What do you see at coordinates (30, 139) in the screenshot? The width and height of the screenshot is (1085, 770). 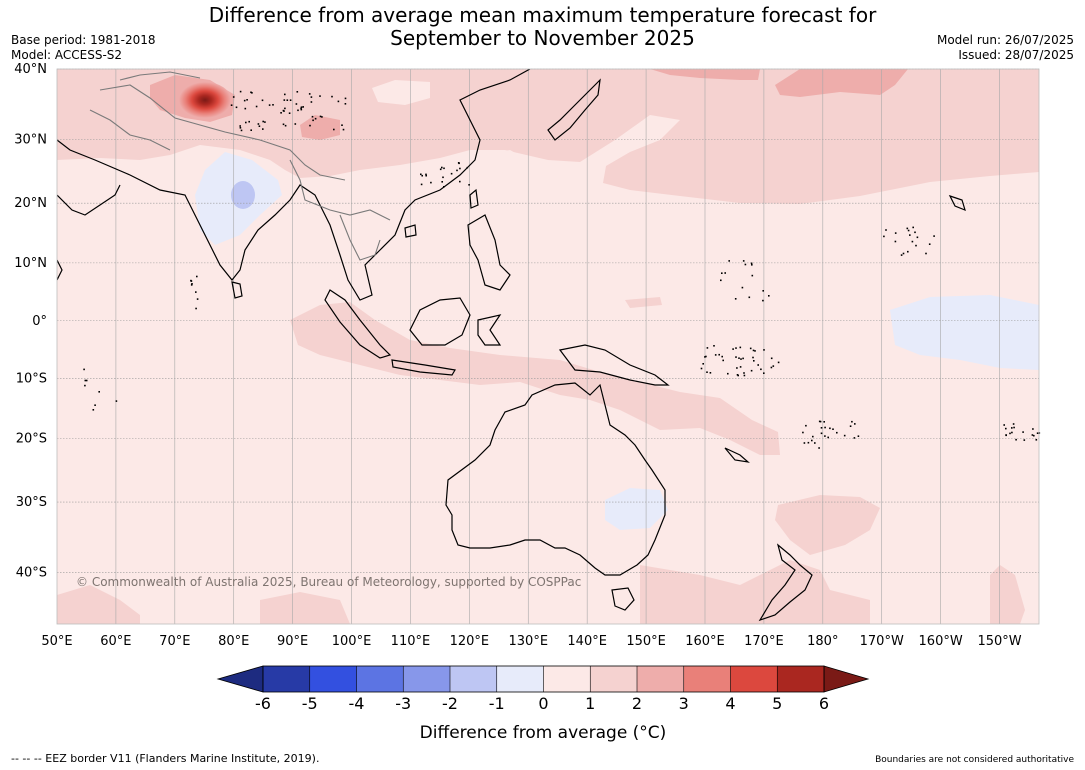 I see `latitude-label: 30°N` at bounding box center [30, 139].